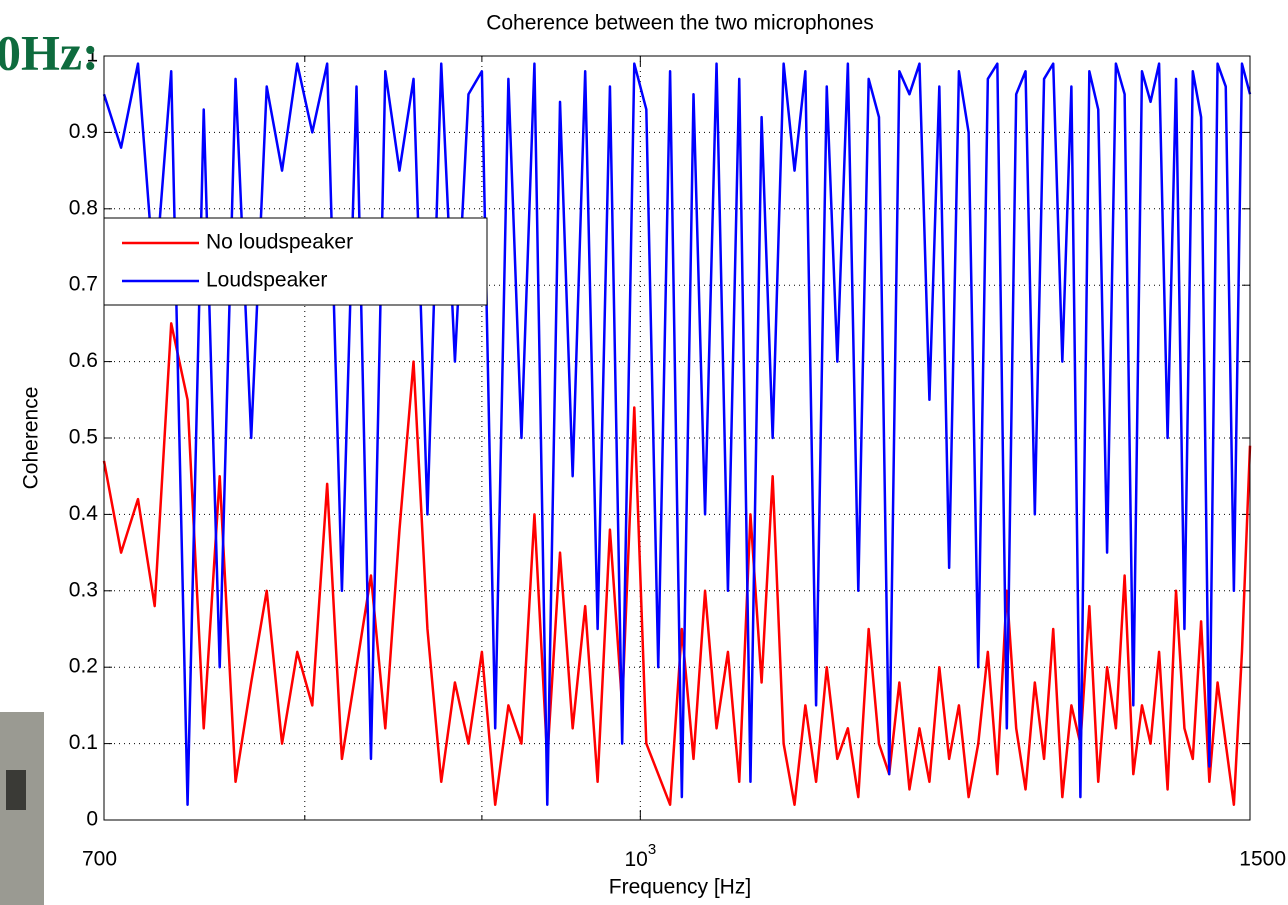 Image resolution: width=1288 pixels, height=905 pixels. What do you see at coordinates (16, 790) in the screenshot?
I see `photo-object` at bounding box center [16, 790].